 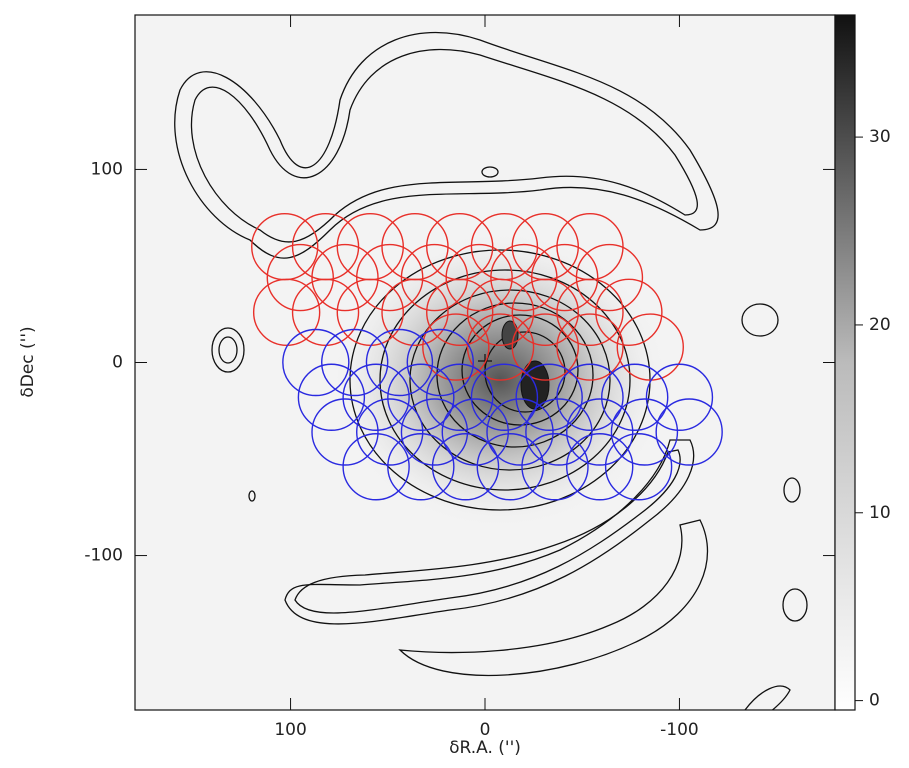 I want to click on colorbar-tick-label: 20, so click(x=880, y=325).